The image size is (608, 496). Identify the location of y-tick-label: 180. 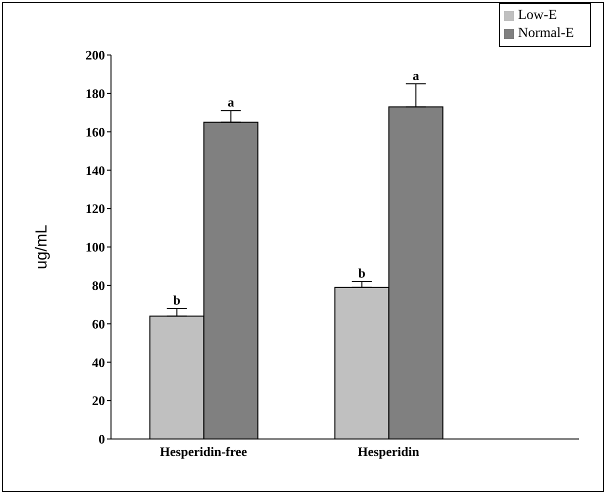
(95, 94).